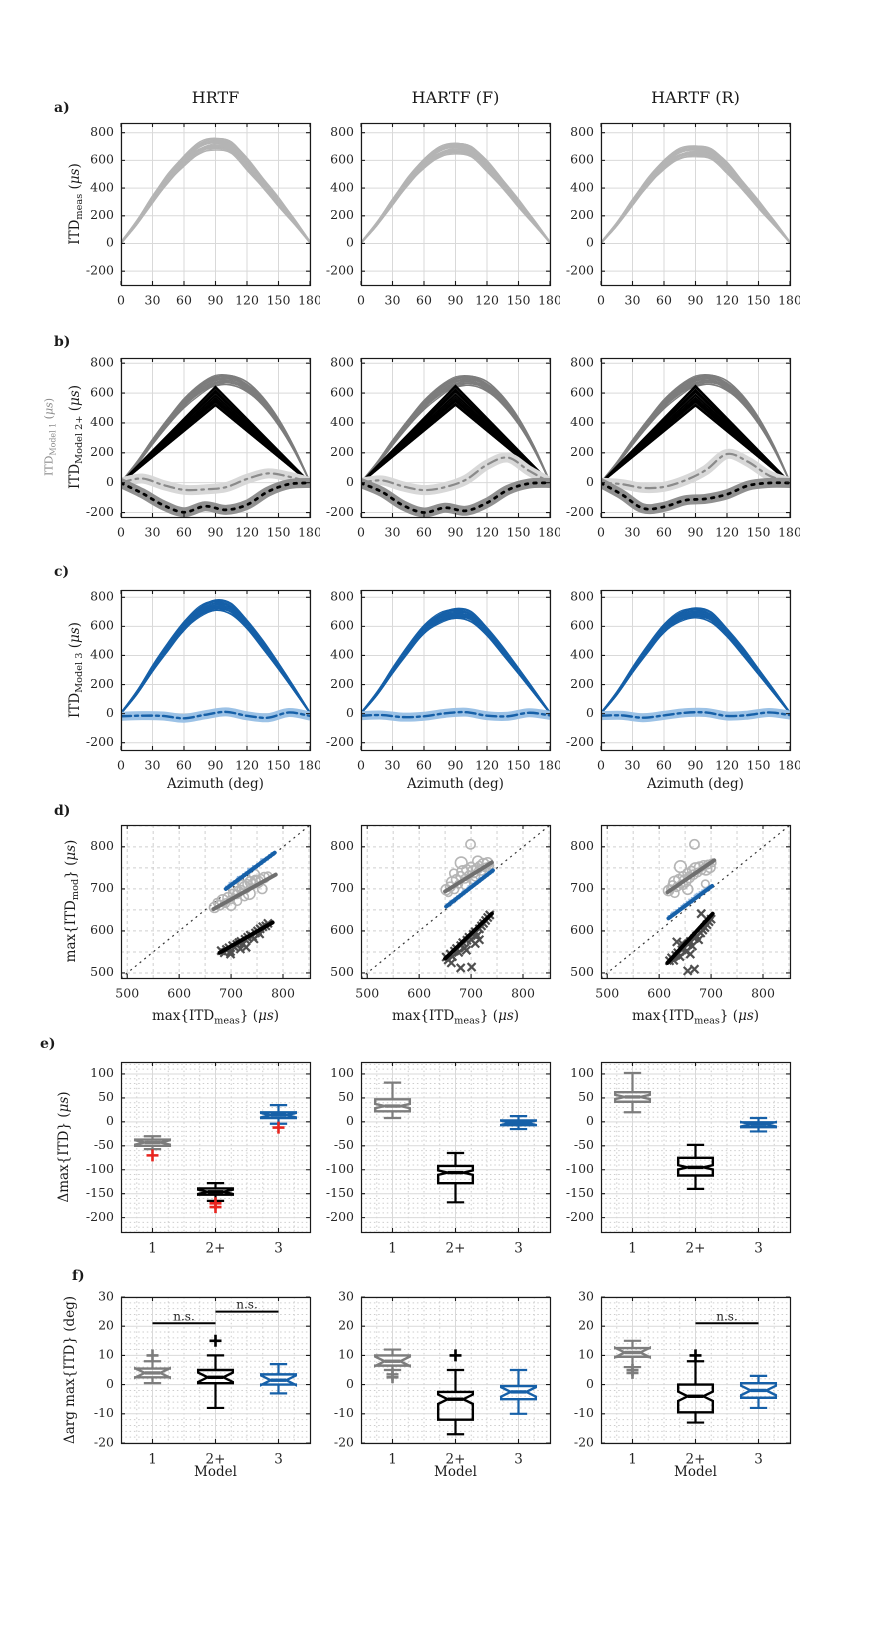  I want to click on panel-e-hrtf-canvas, so click(195, 1158).